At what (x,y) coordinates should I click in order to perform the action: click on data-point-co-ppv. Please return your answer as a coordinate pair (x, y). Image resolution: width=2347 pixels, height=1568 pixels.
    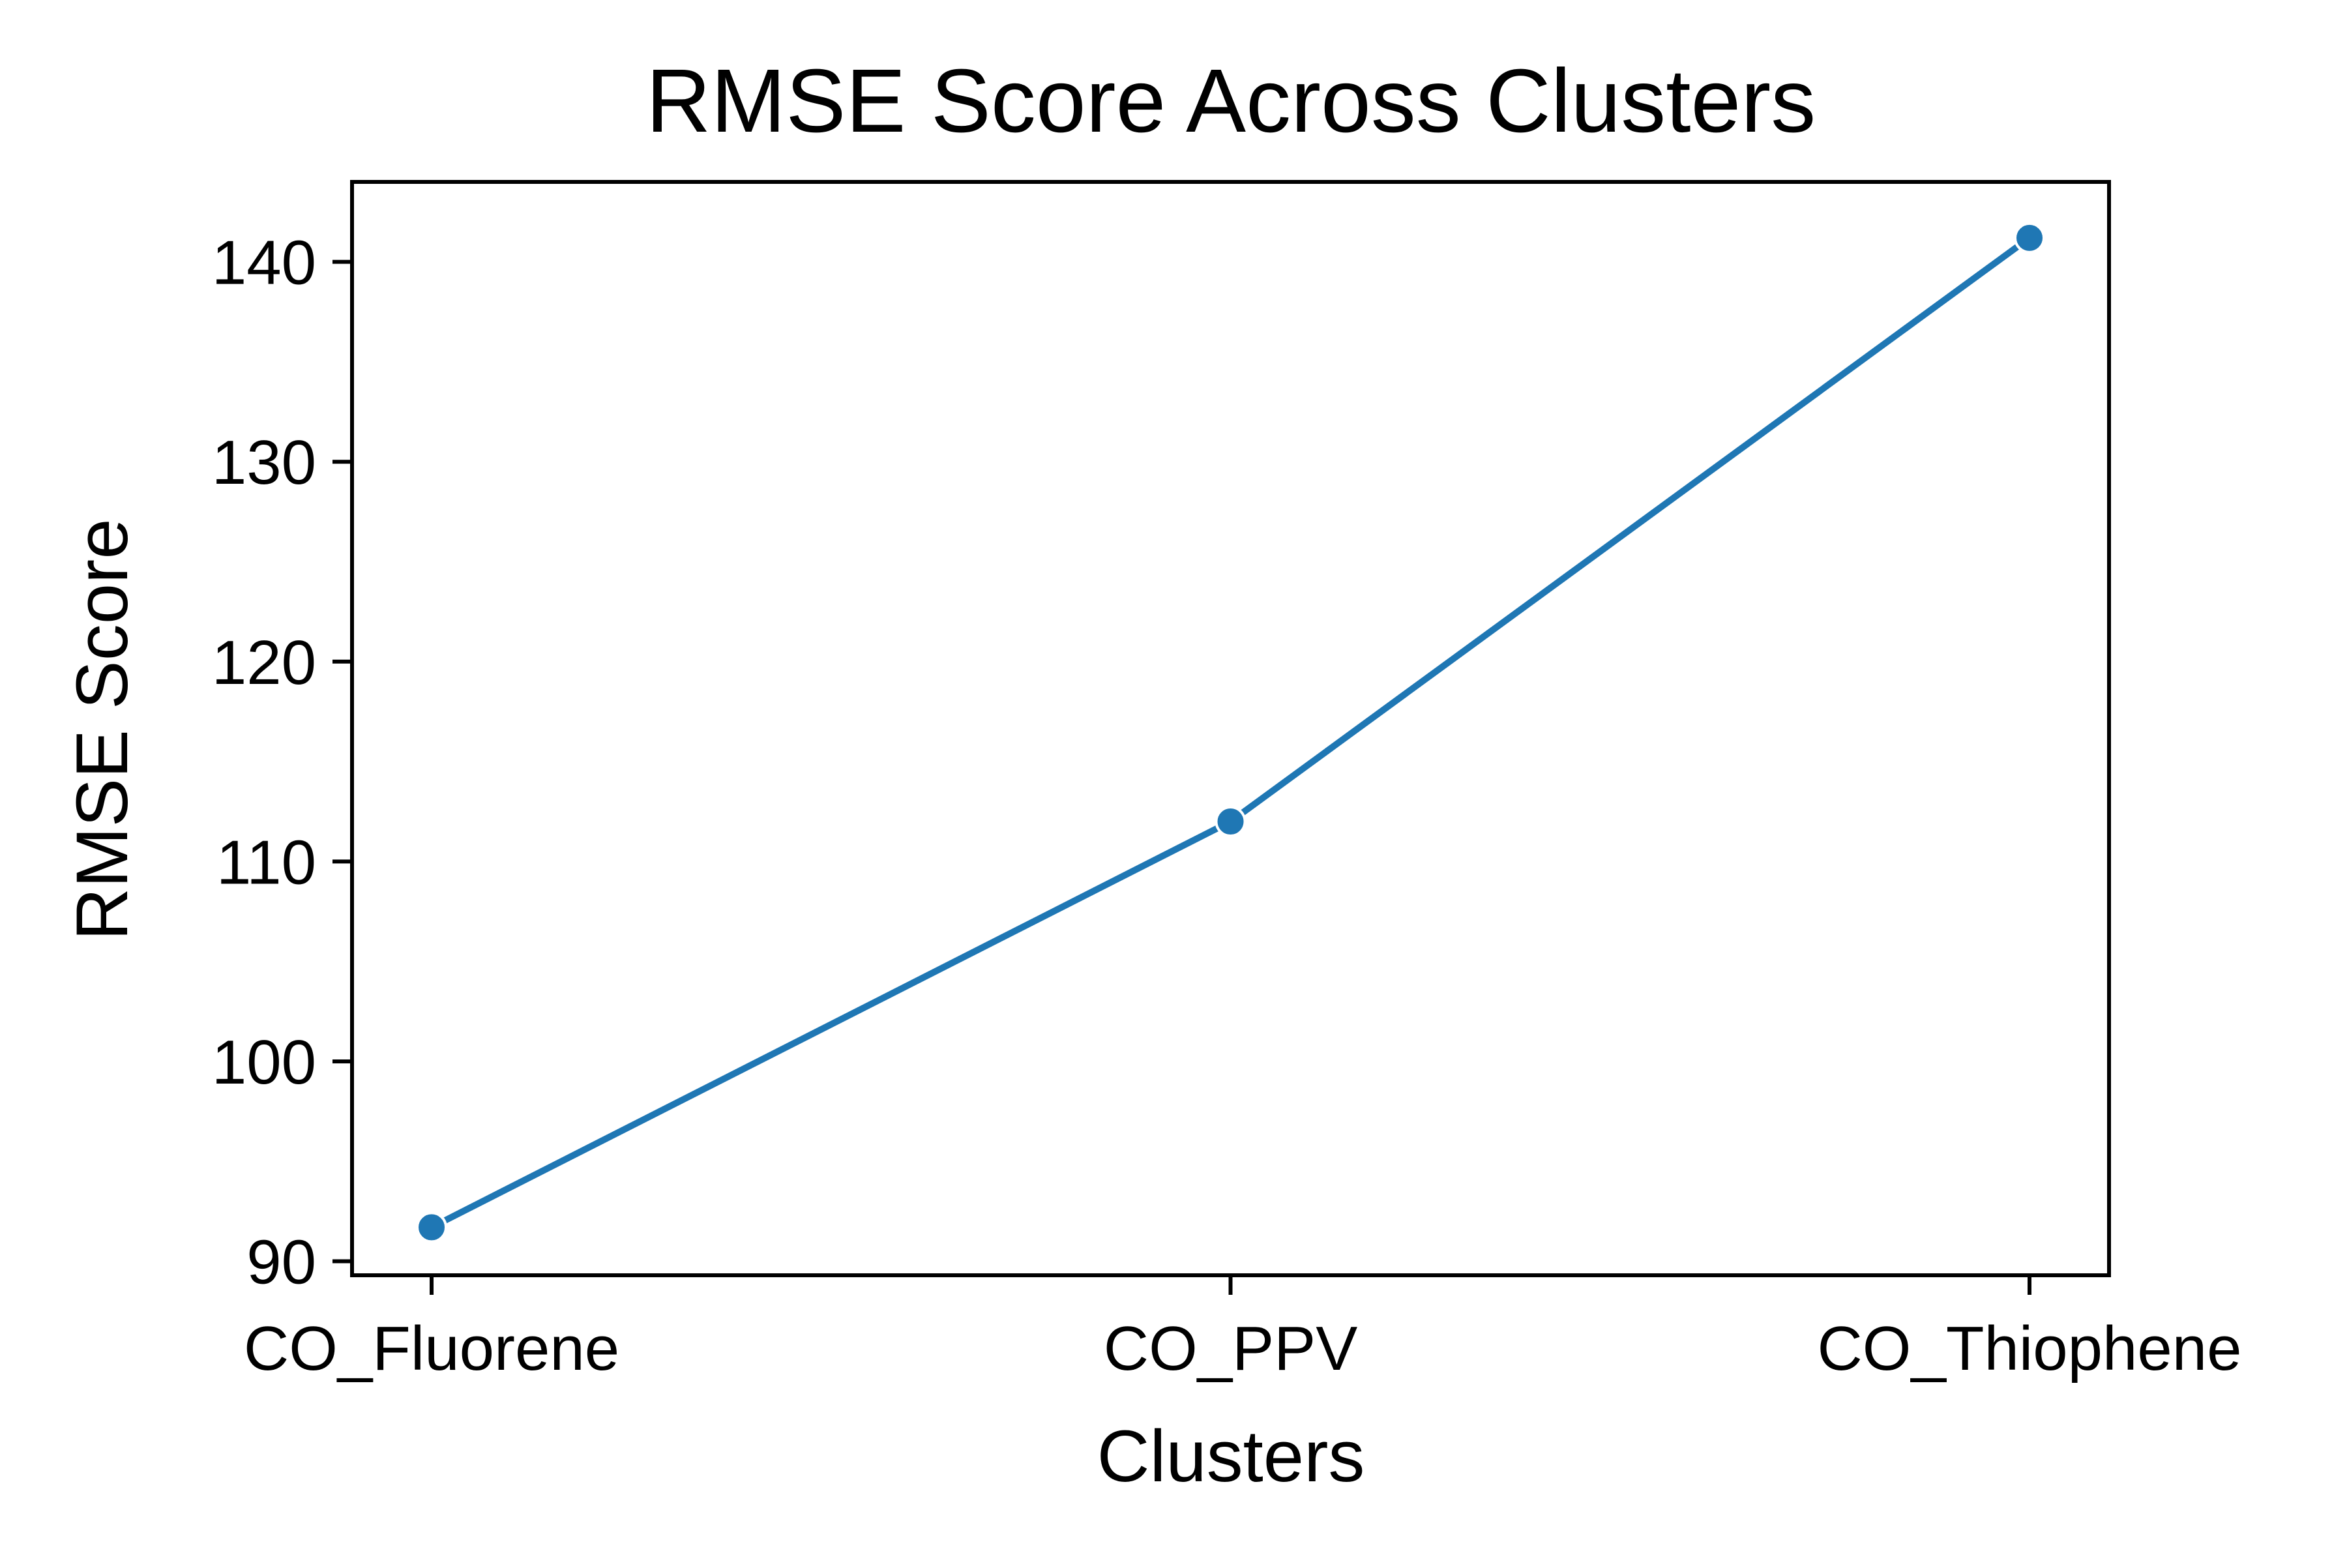
    Looking at the image, I should click on (1231, 822).